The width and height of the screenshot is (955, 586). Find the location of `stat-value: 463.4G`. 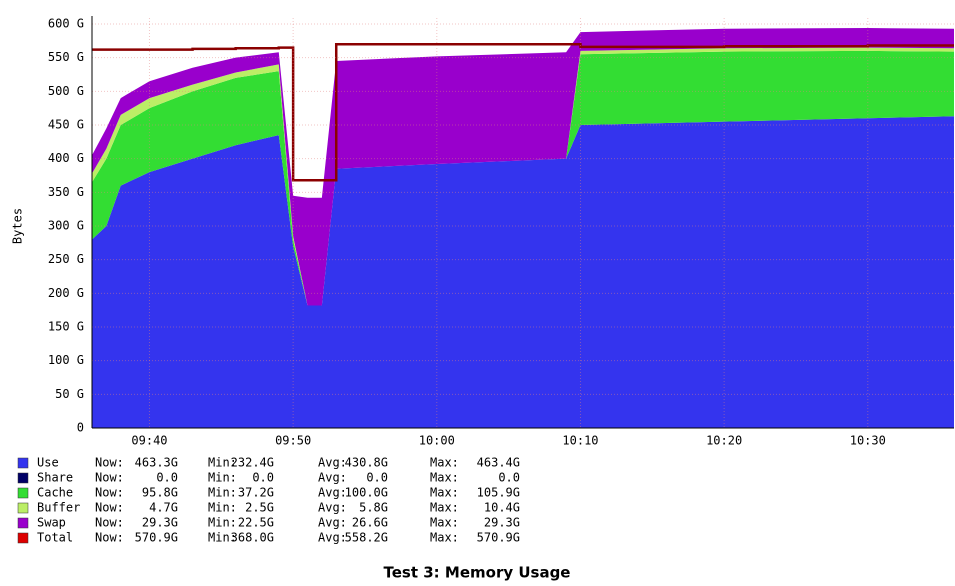

stat-value: 463.4G is located at coordinates (498, 463).